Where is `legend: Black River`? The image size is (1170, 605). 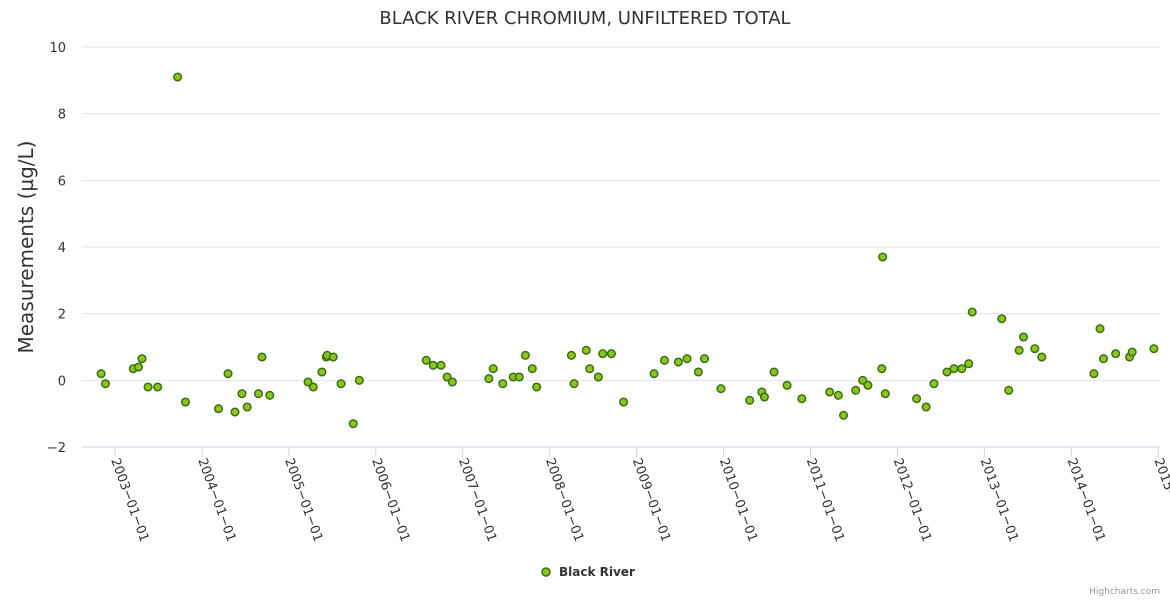 legend: Black River is located at coordinates (588, 572).